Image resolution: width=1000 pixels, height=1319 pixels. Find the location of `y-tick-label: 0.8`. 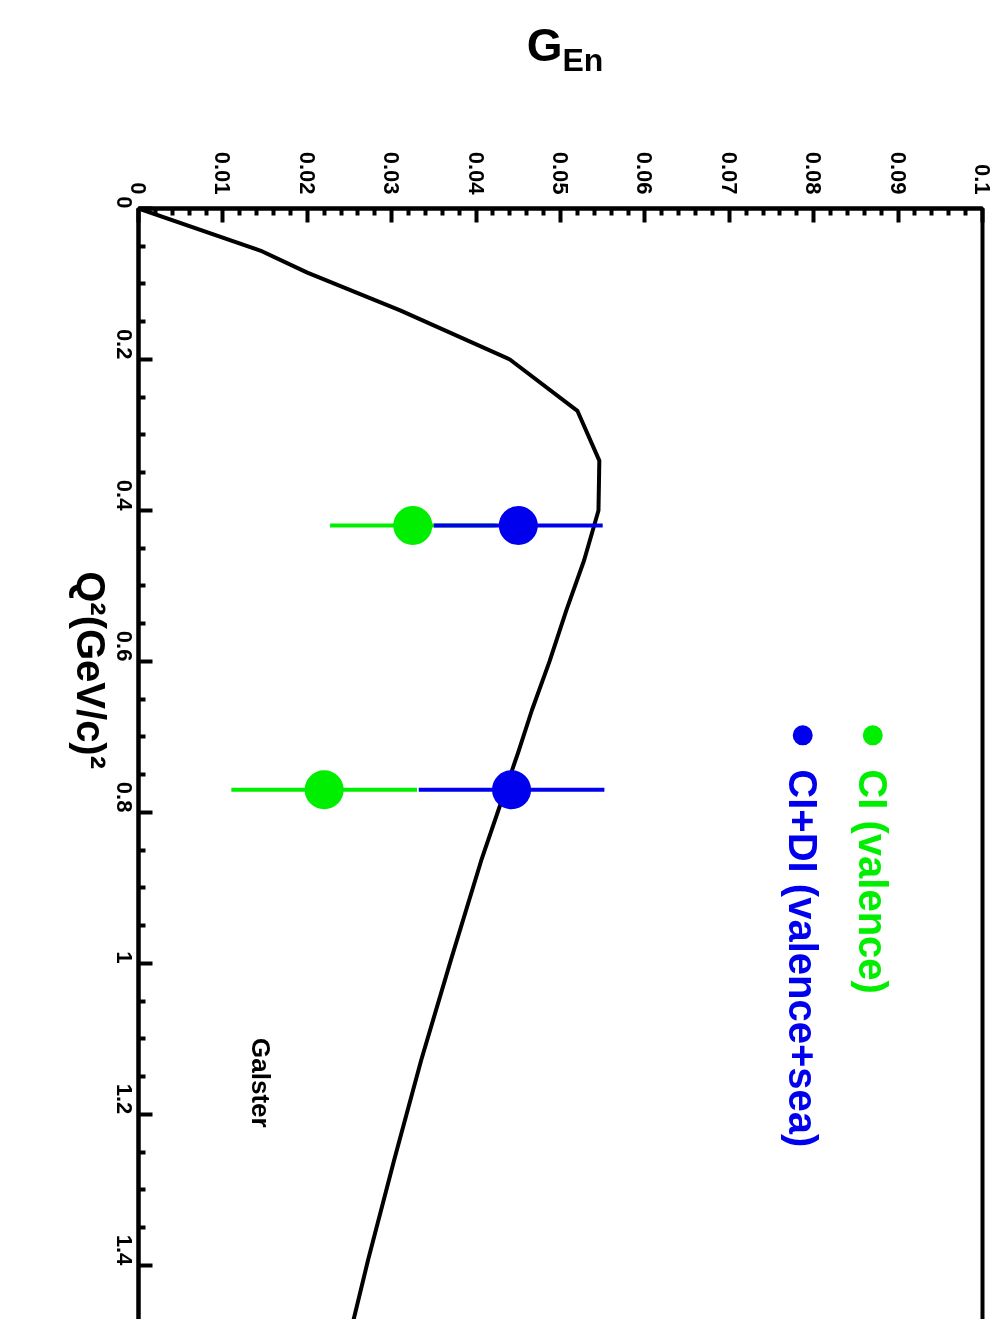

y-tick-label: 0.8 is located at coordinates (124, 797).